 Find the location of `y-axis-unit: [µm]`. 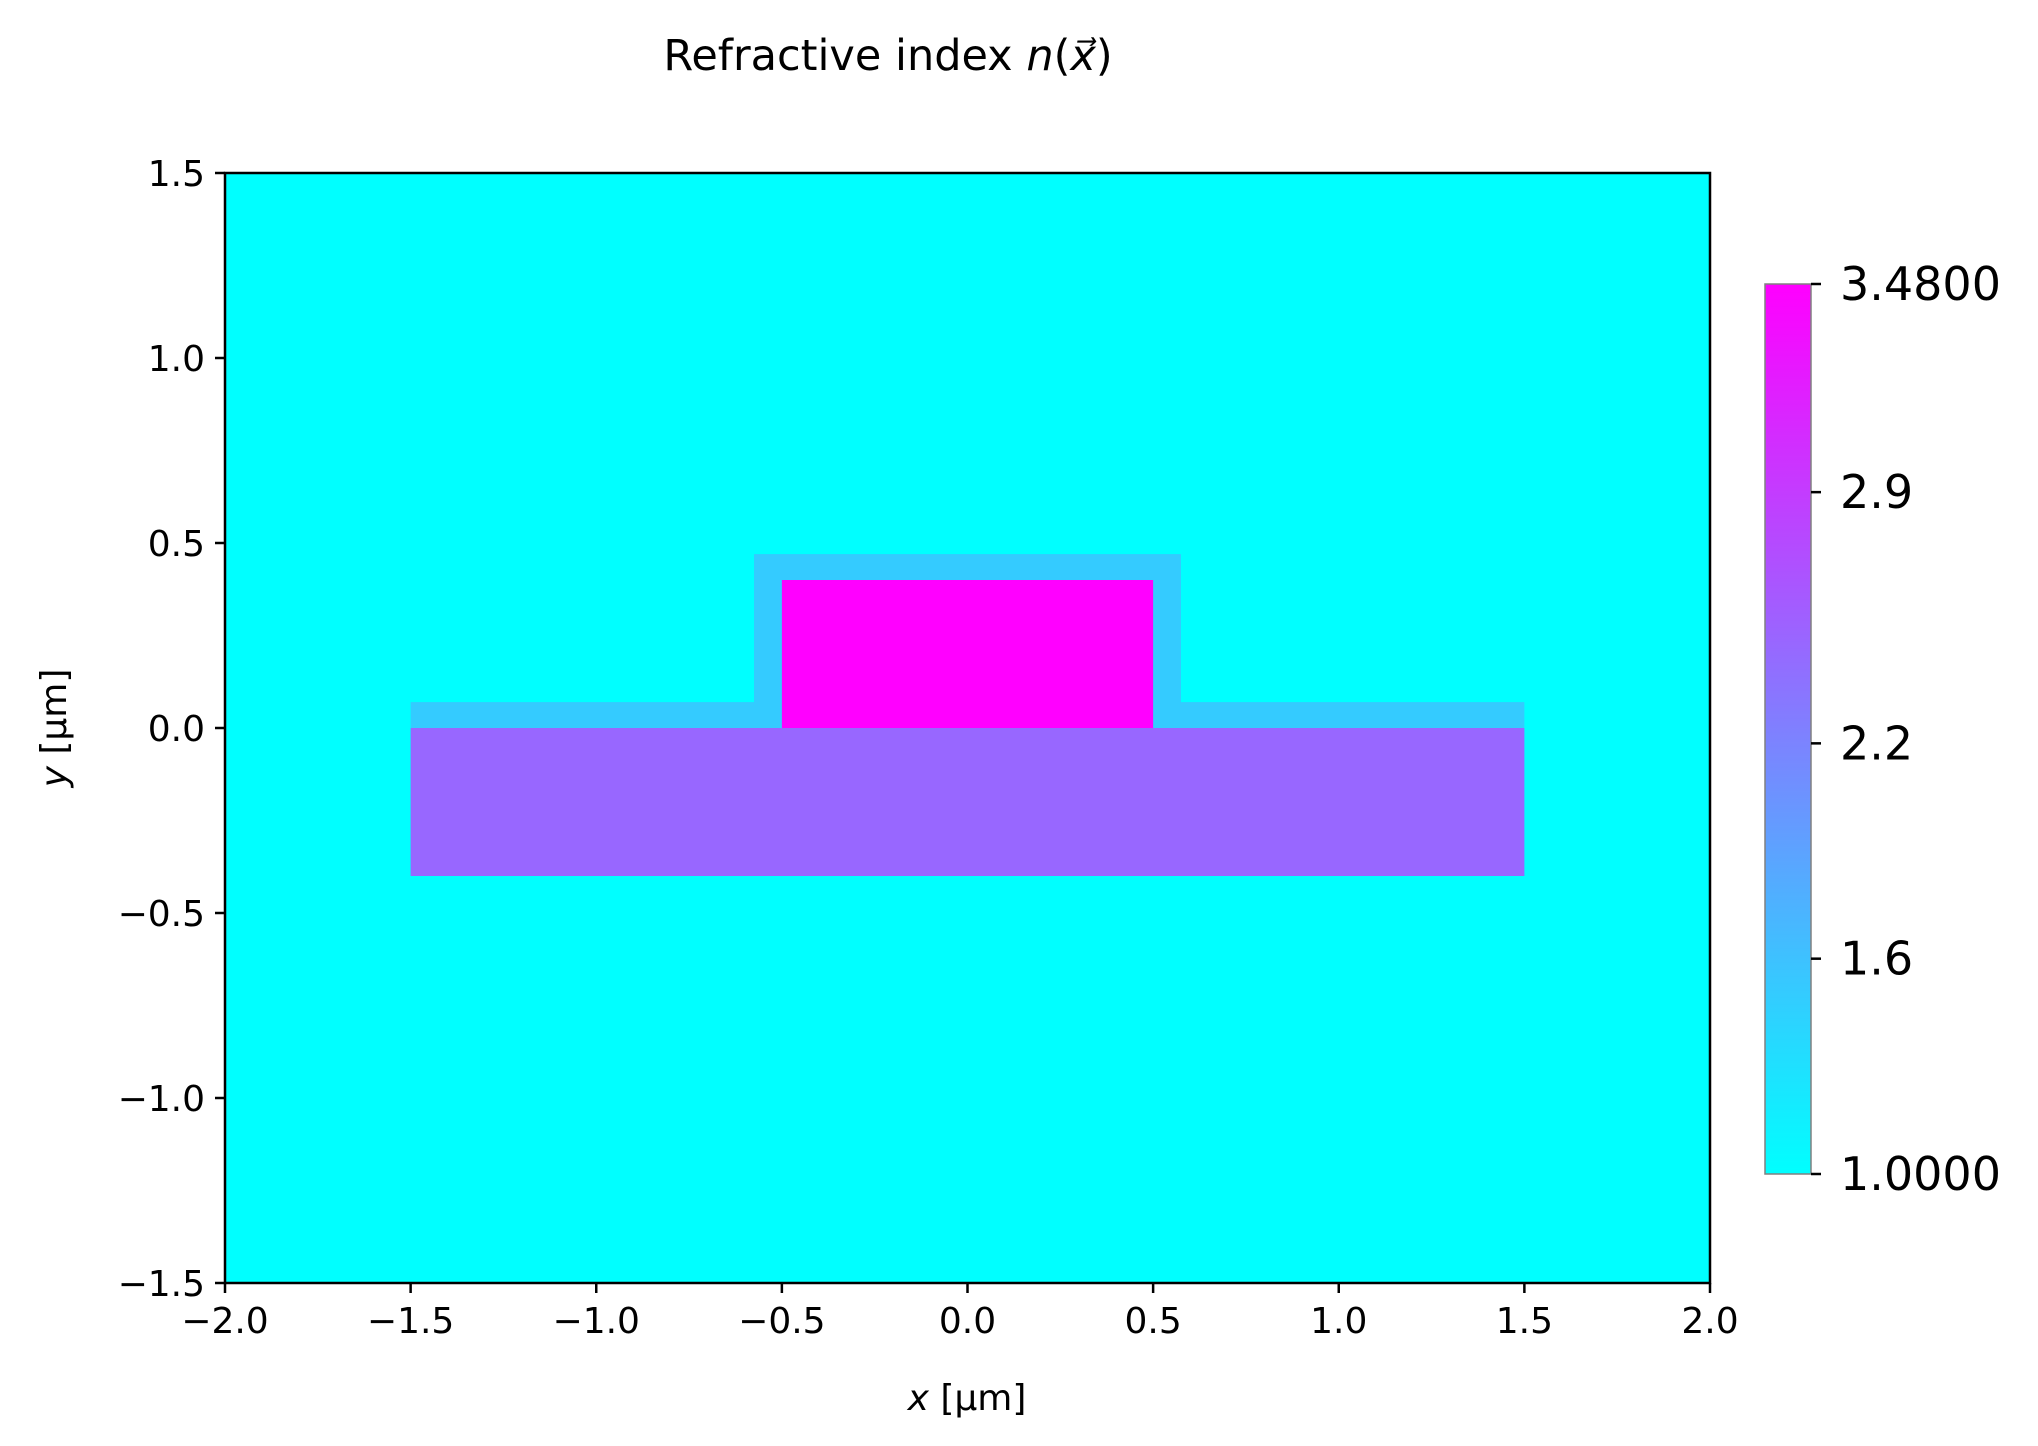

y-axis-unit: [µm] is located at coordinates (54, 712).